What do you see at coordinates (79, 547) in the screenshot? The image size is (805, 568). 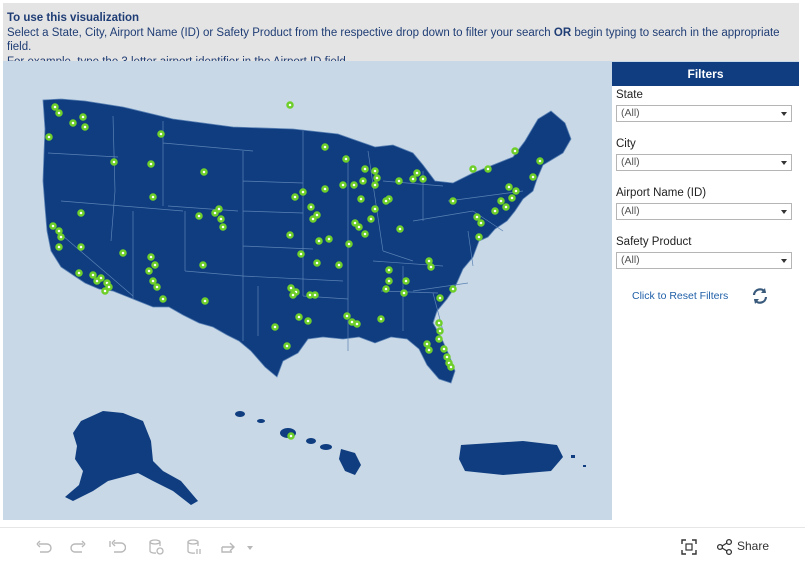 I see `redo-icon` at bounding box center [79, 547].